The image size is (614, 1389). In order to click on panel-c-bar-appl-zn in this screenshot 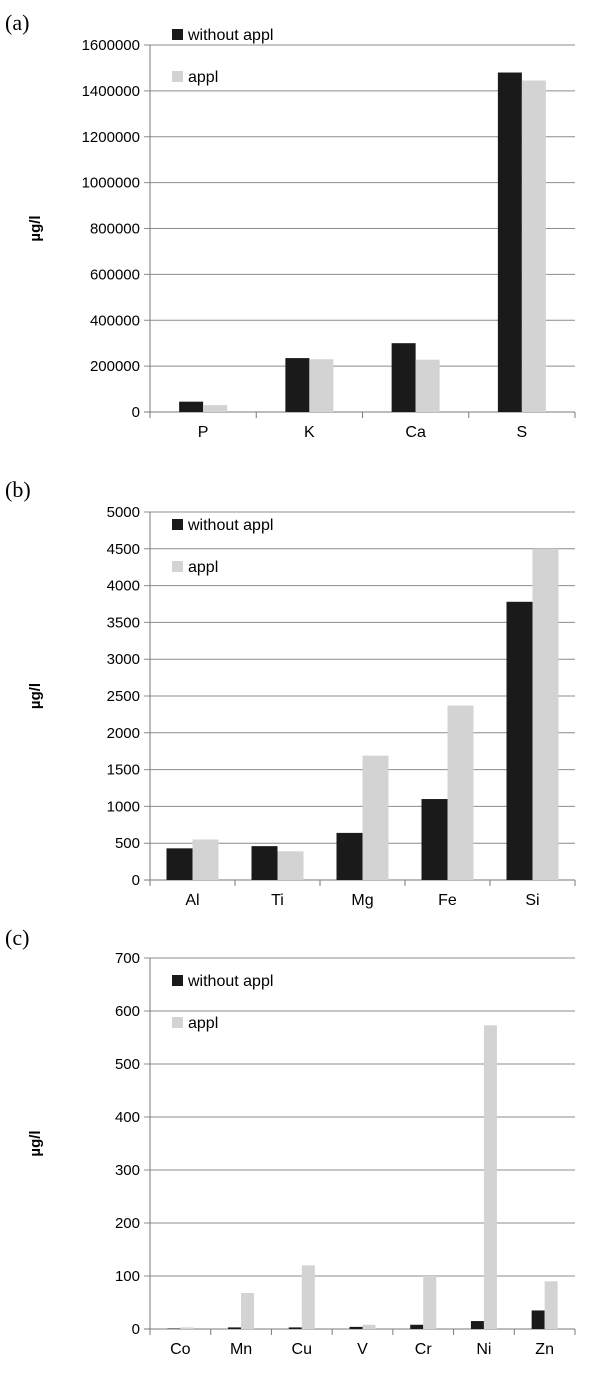, I will do `click(551, 1305)`.